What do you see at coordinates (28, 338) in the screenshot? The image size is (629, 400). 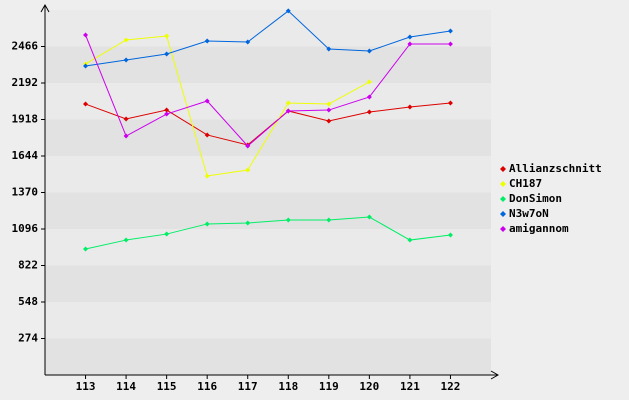 I see `y-tick-label: 274` at bounding box center [28, 338].